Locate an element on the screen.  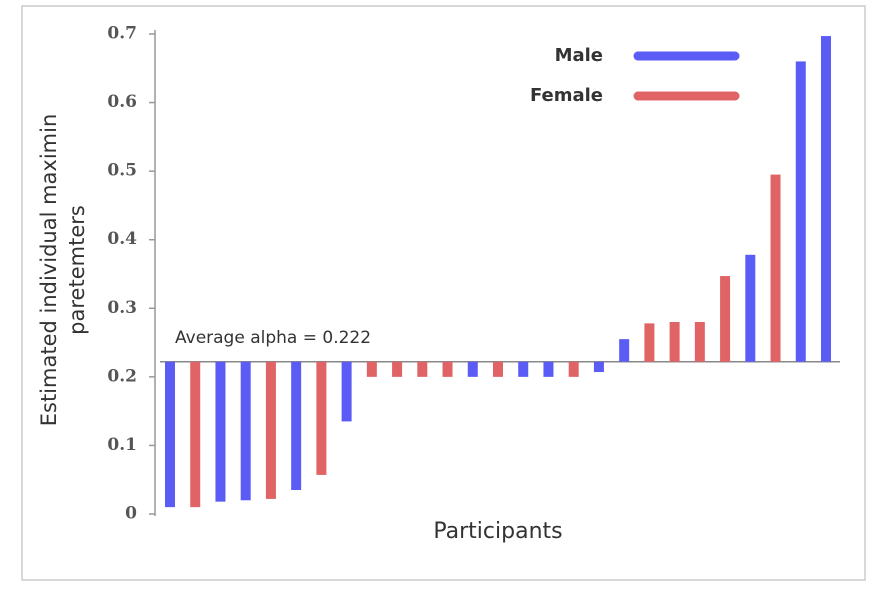
x-axis-label: Participants is located at coordinates (497, 531).